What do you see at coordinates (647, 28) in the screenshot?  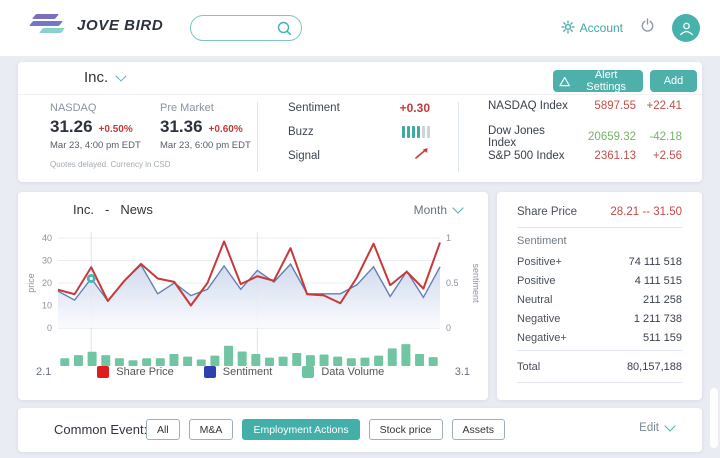 I see `power-icon` at bounding box center [647, 28].